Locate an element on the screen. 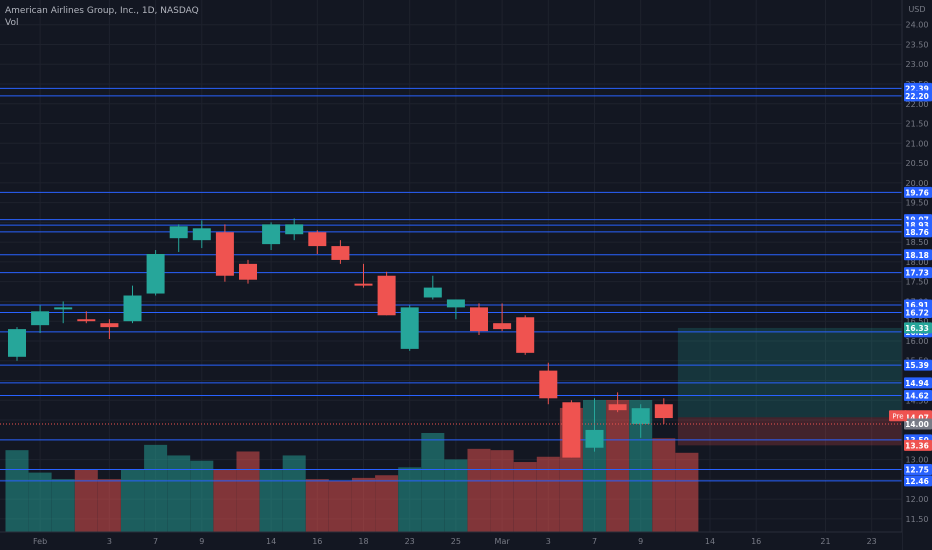 The width and height of the screenshot is (932, 550). x-tick-label: 9 is located at coordinates (201, 541).